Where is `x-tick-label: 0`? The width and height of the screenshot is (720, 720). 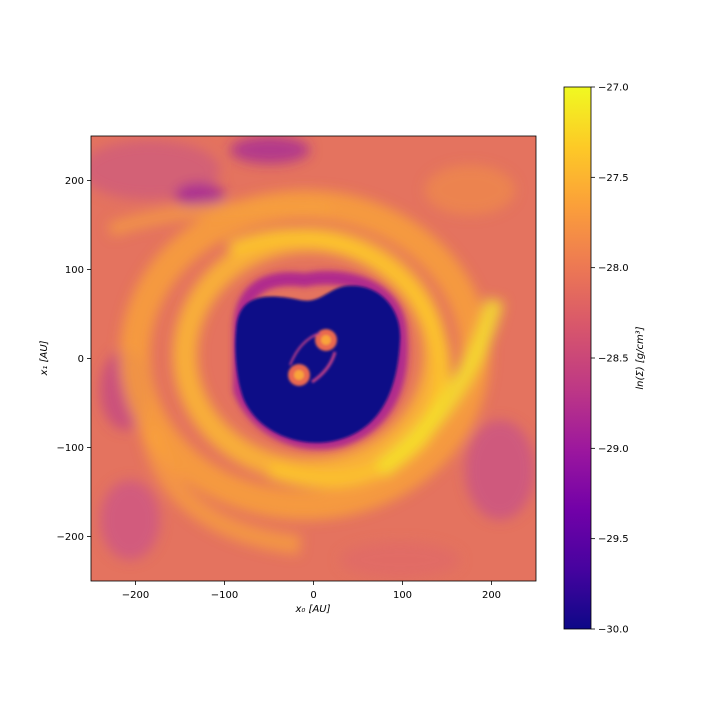 x-tick-label: 0 is located at coordinates (313, 595).